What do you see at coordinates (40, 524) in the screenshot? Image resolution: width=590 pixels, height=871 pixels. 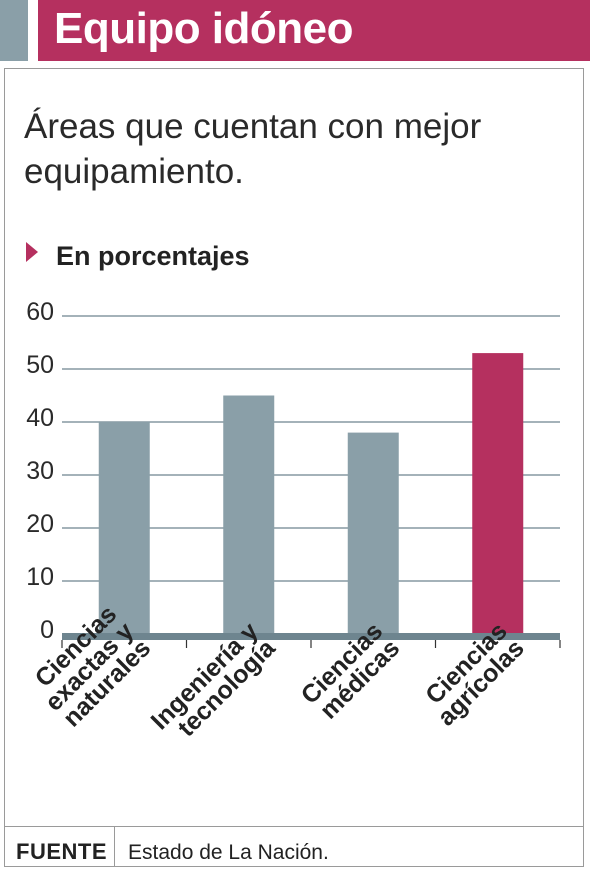 I see `y-tick-label: 20` at bounding box center [40, 524].